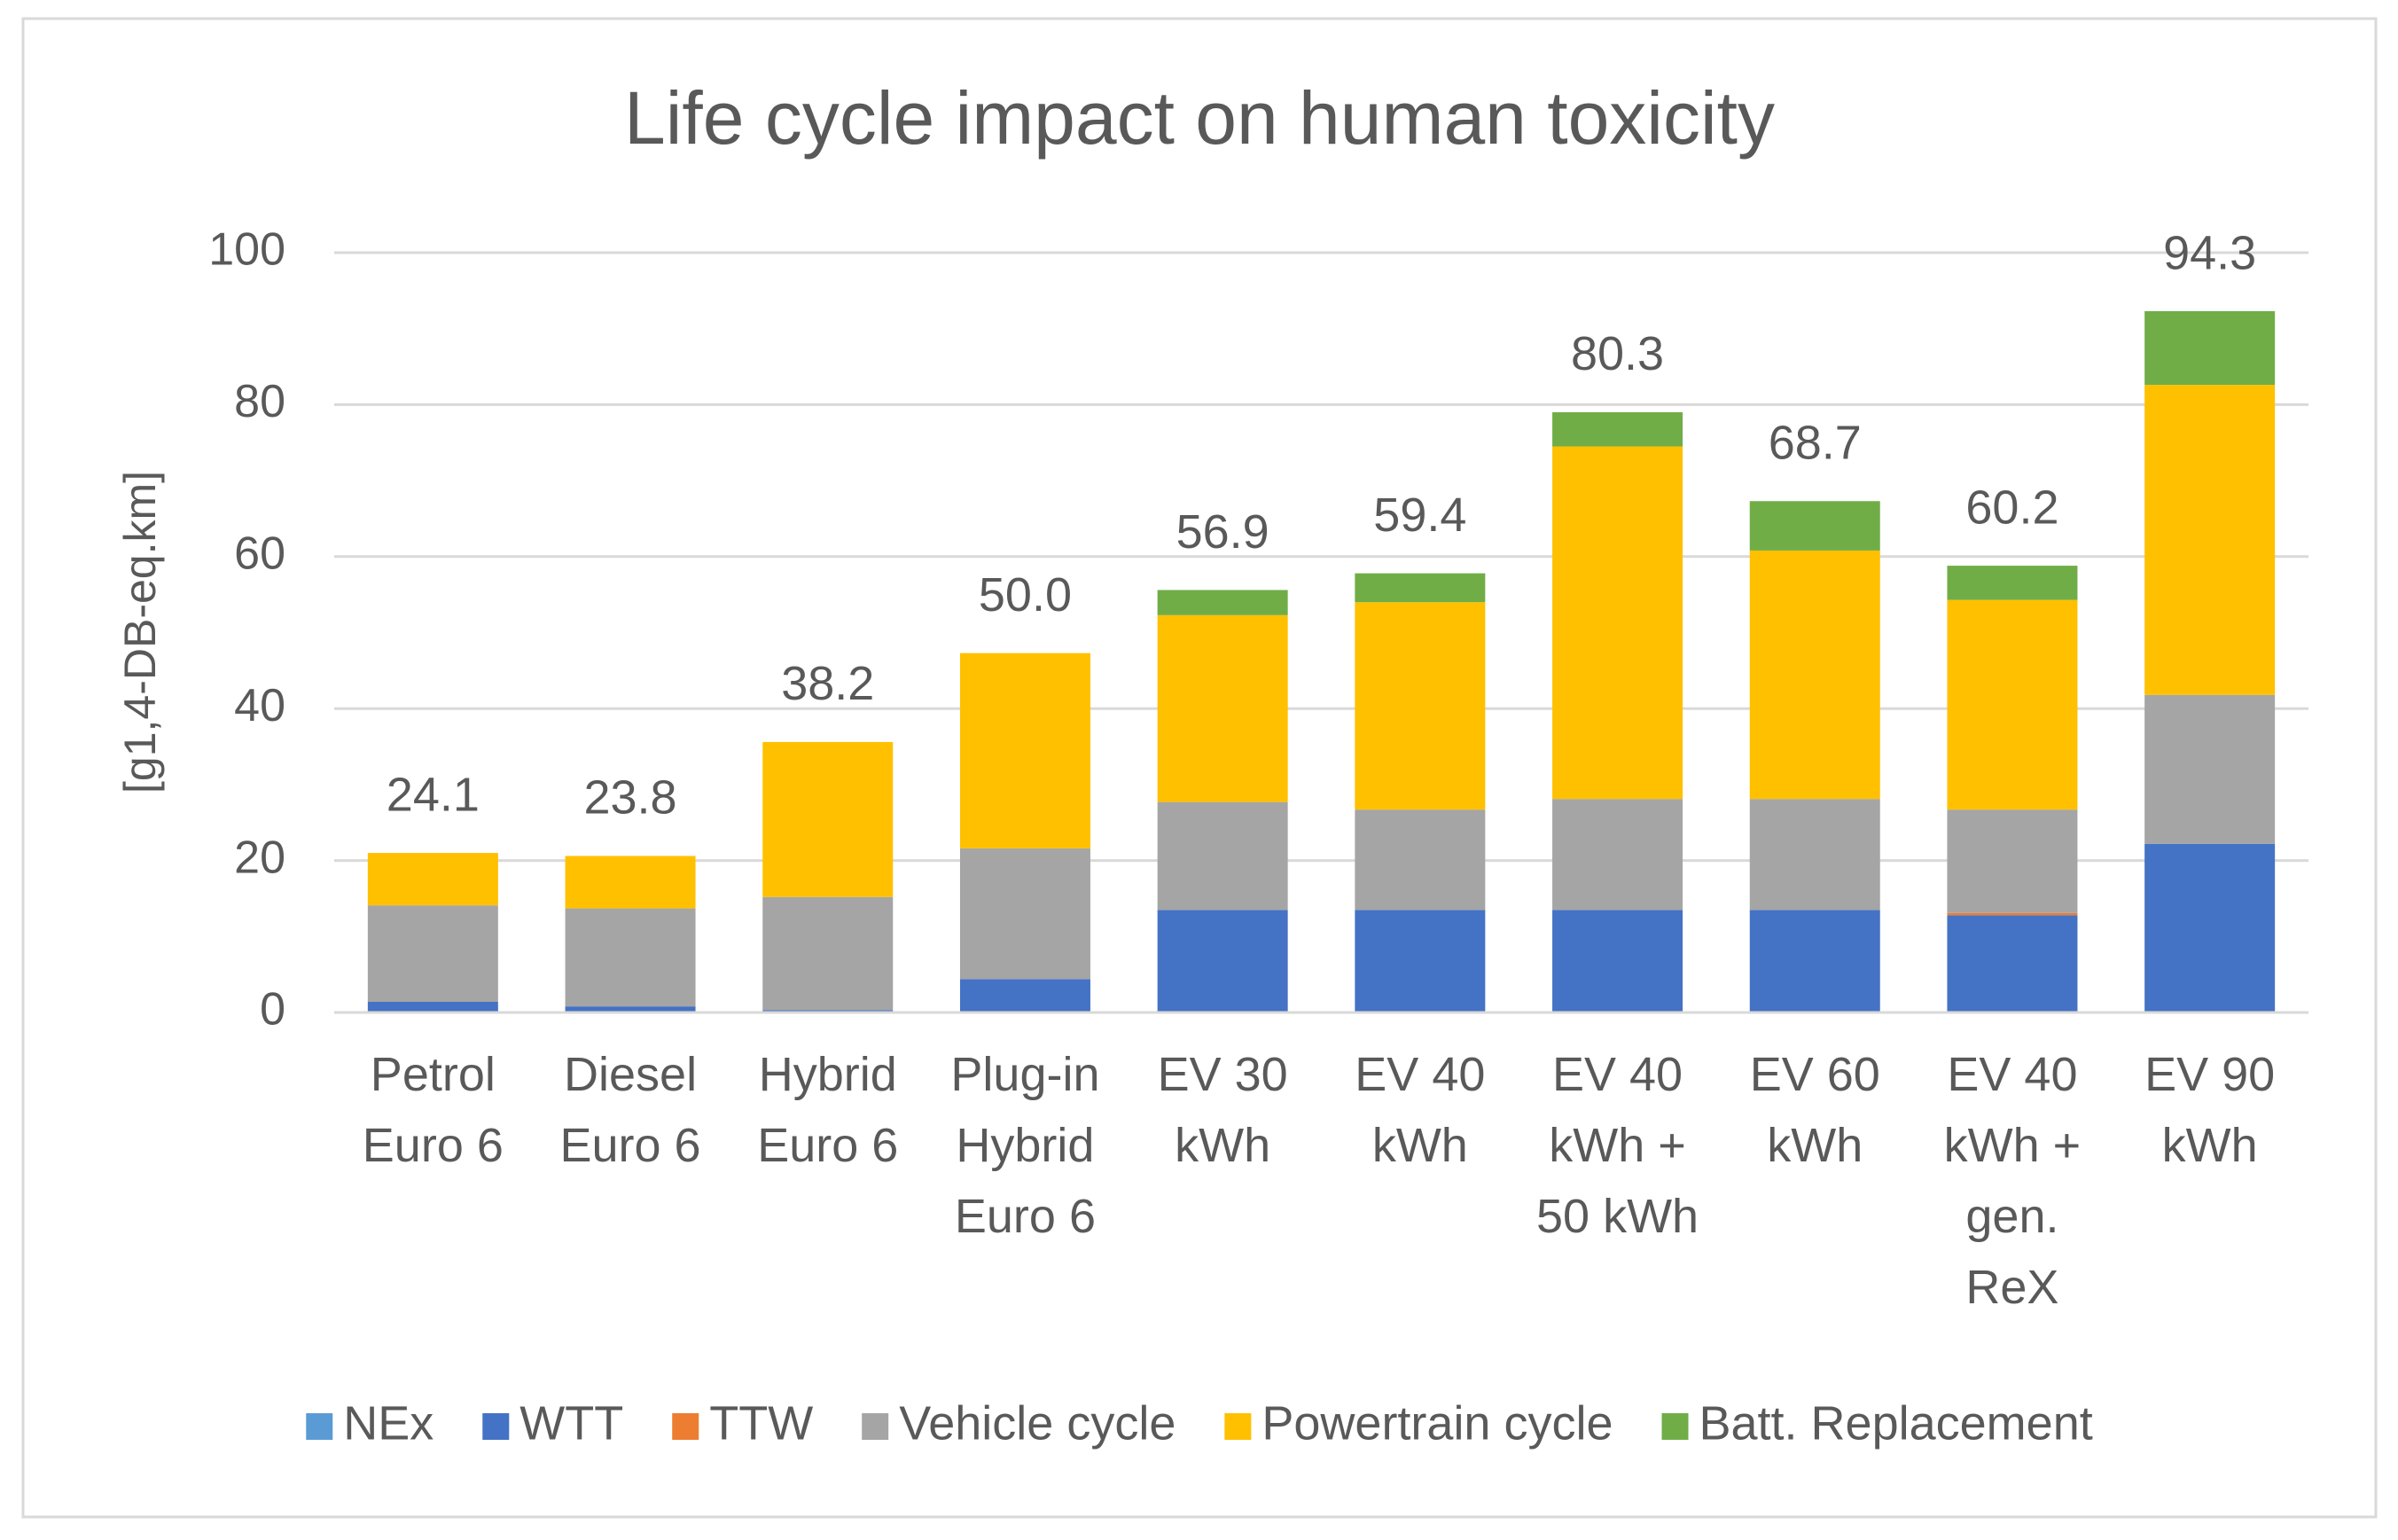 The width and height of the screenshot is (2398, 1540). Describe the element at coordinates (571, 1423) in the screenshot. I see `legend-label: WTT` at that location.